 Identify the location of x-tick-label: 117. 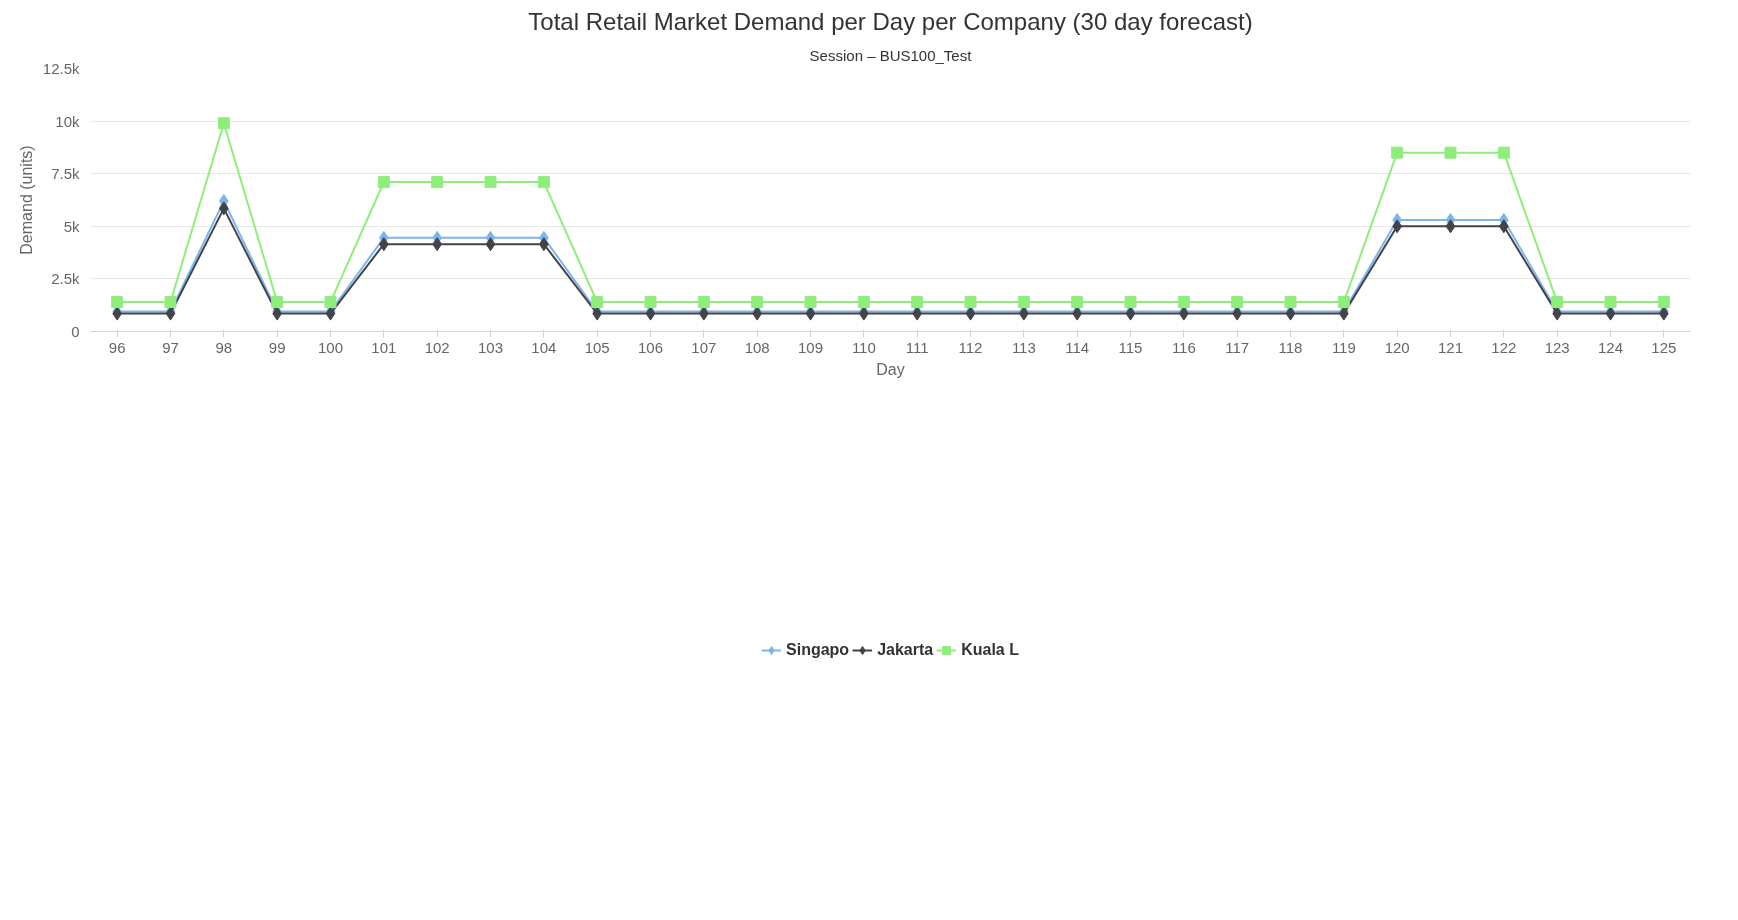
(1237, 347).